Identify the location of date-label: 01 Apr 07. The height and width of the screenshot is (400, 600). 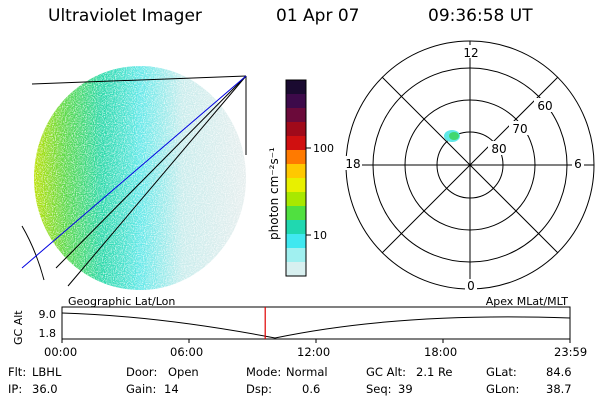
(318, 16).